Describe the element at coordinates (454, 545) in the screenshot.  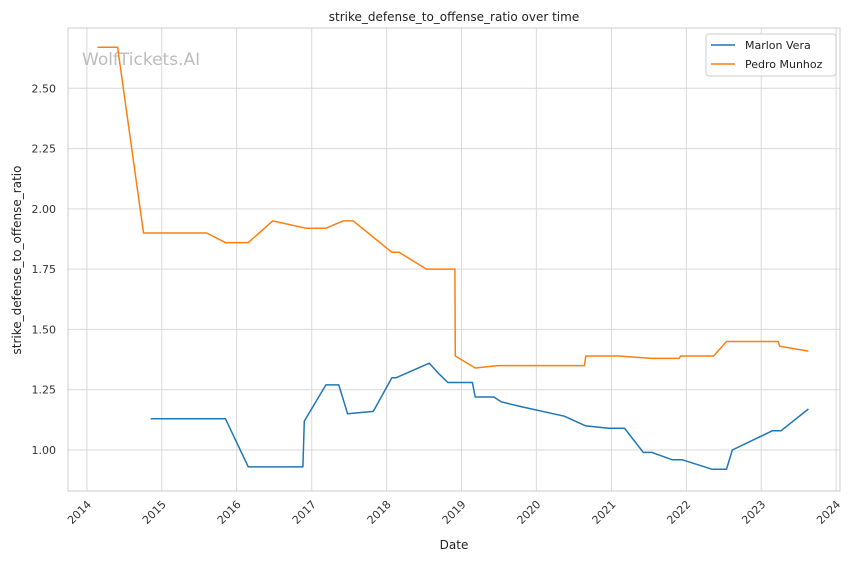
I see `x-axis-label: Date` at that location.